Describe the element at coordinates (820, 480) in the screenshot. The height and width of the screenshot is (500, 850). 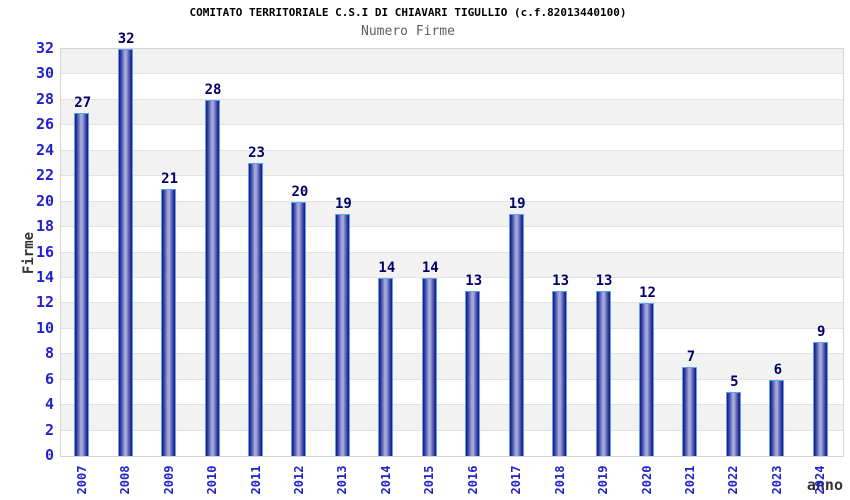
I see `x-tick-label: 2024` at that location.